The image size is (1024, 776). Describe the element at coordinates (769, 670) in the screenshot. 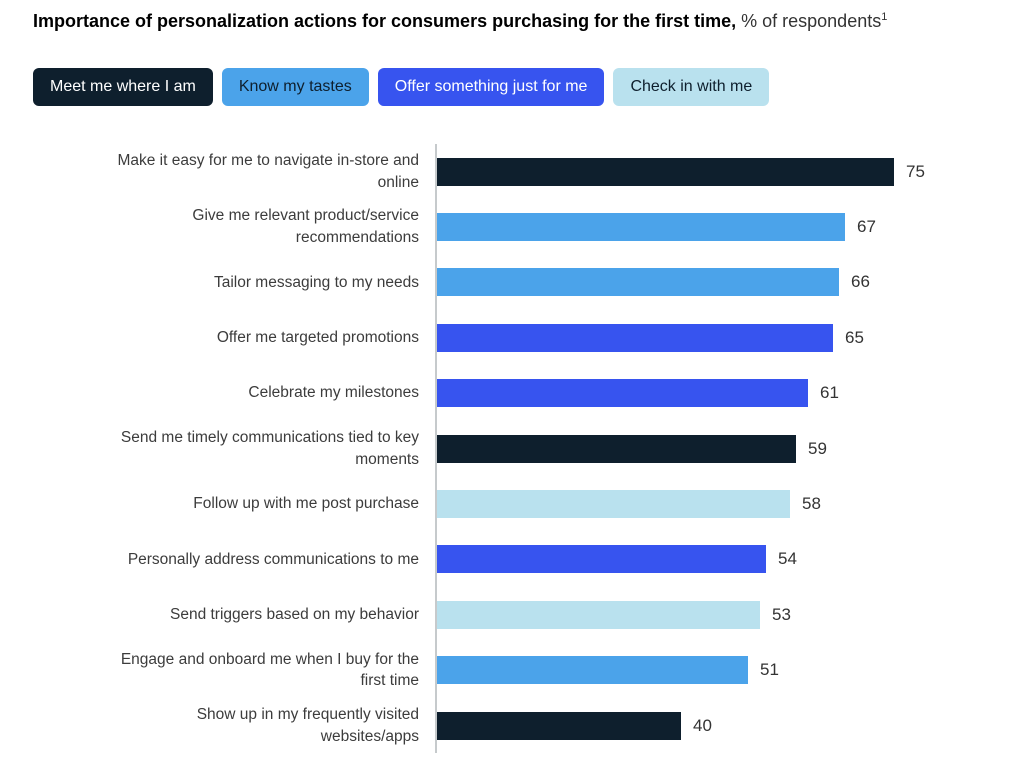

I see `bar-value: 51` at that location.